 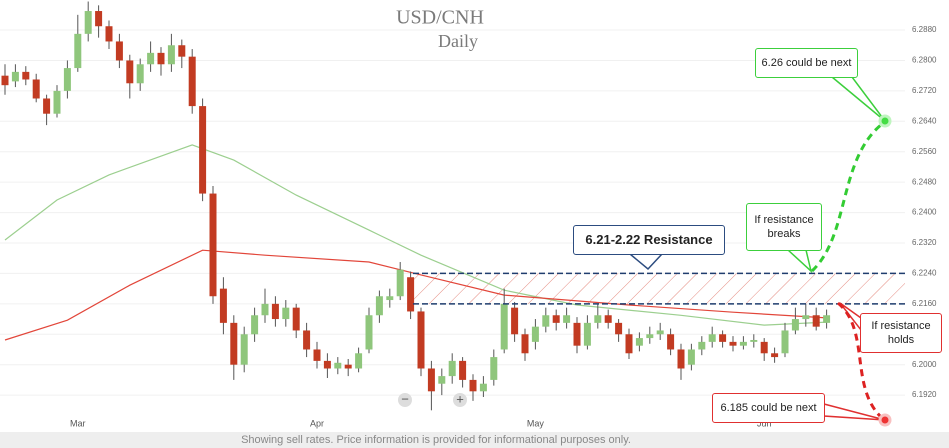 What do you see at coordinates (924, 303) in the screenshot?
I see `y-tick-label: 6.2160` at bounding box center [924, 303].